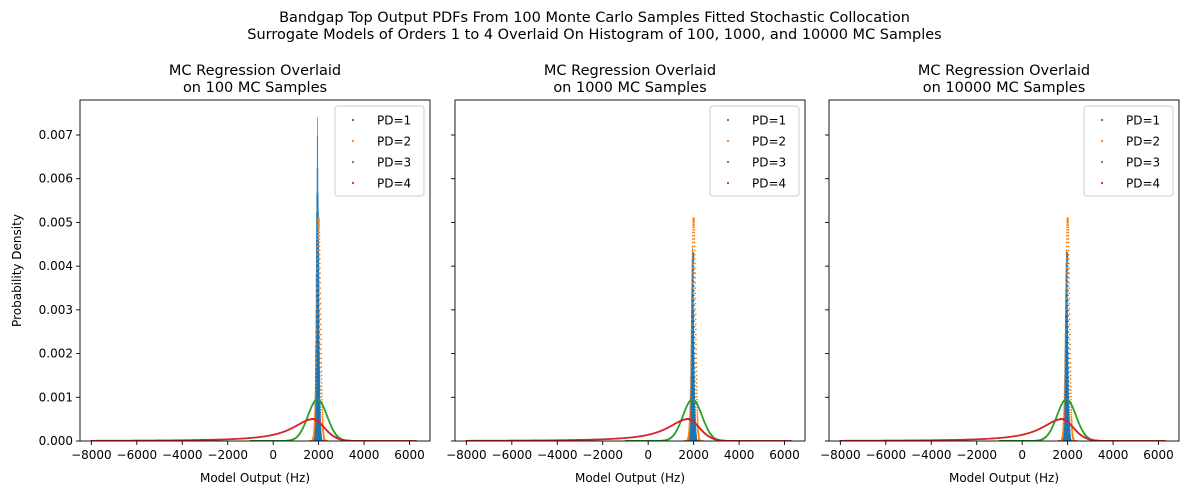 This screenshot has height=495, width=1189. What do you see at coordinates (769, 142) in the screenshot?
I see `legend-label: PD=2` at bounding box center [769, 142].